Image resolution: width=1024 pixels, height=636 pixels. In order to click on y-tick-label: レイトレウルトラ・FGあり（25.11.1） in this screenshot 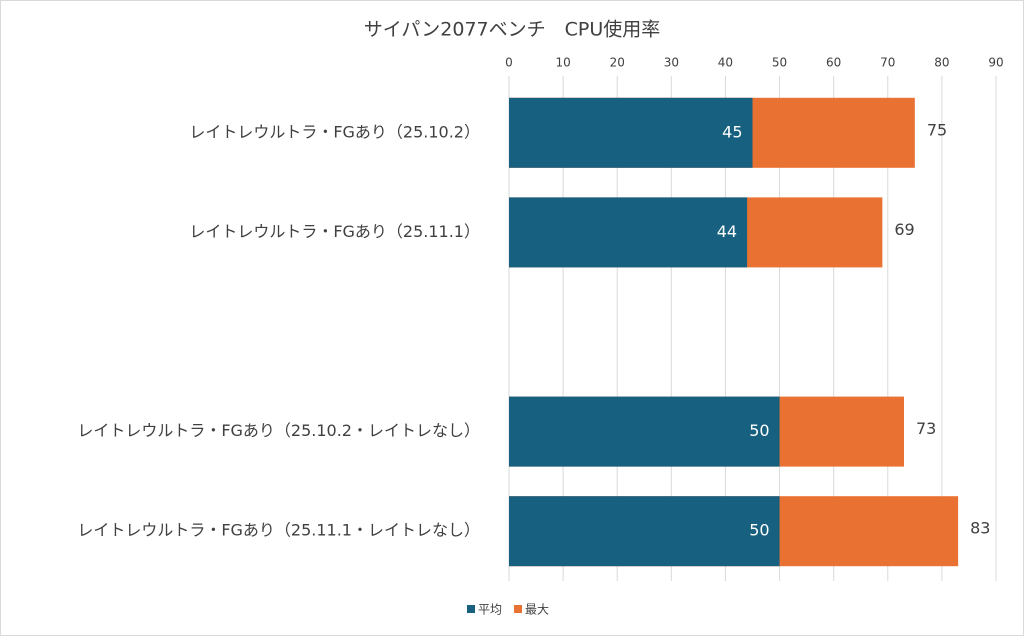, I will do `click(334, 231)`.